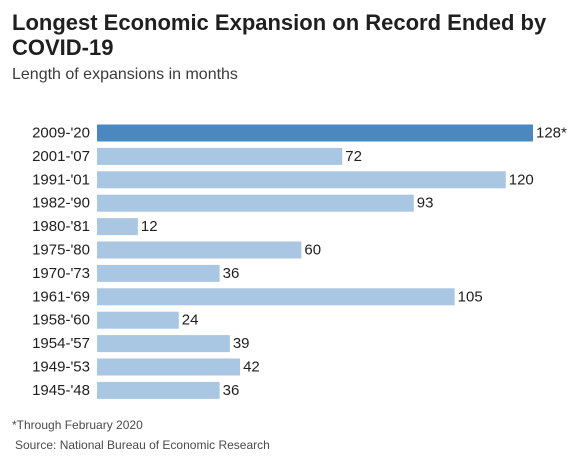  What do you see at coordinates (61, 343) in the screenshot?
I see `category-label: 1954-'57` at bounding box center [61, 343].